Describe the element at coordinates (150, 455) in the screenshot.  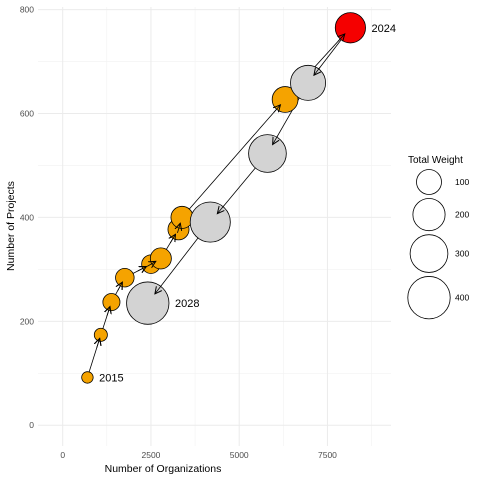
I see `x-tick-label: 2500` at that location.